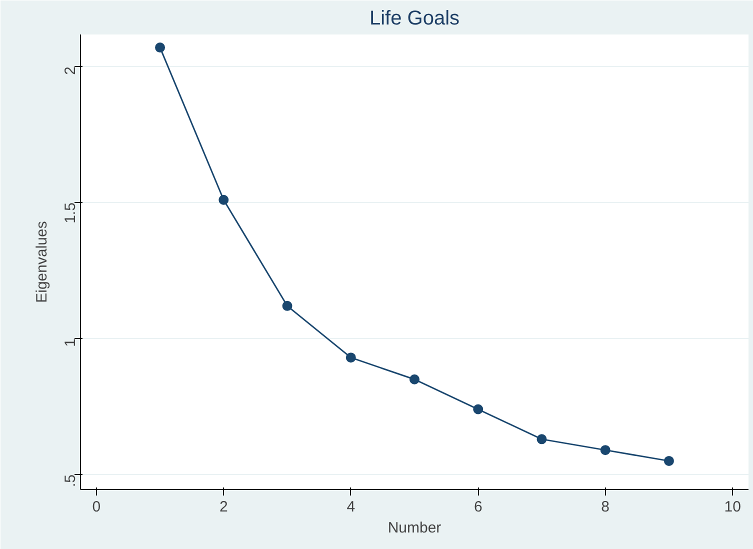  What do you see at coordinates (70, 213) in the screenshot?
I see `y-tick-label: 1.5` at bounding box center [70, 213].